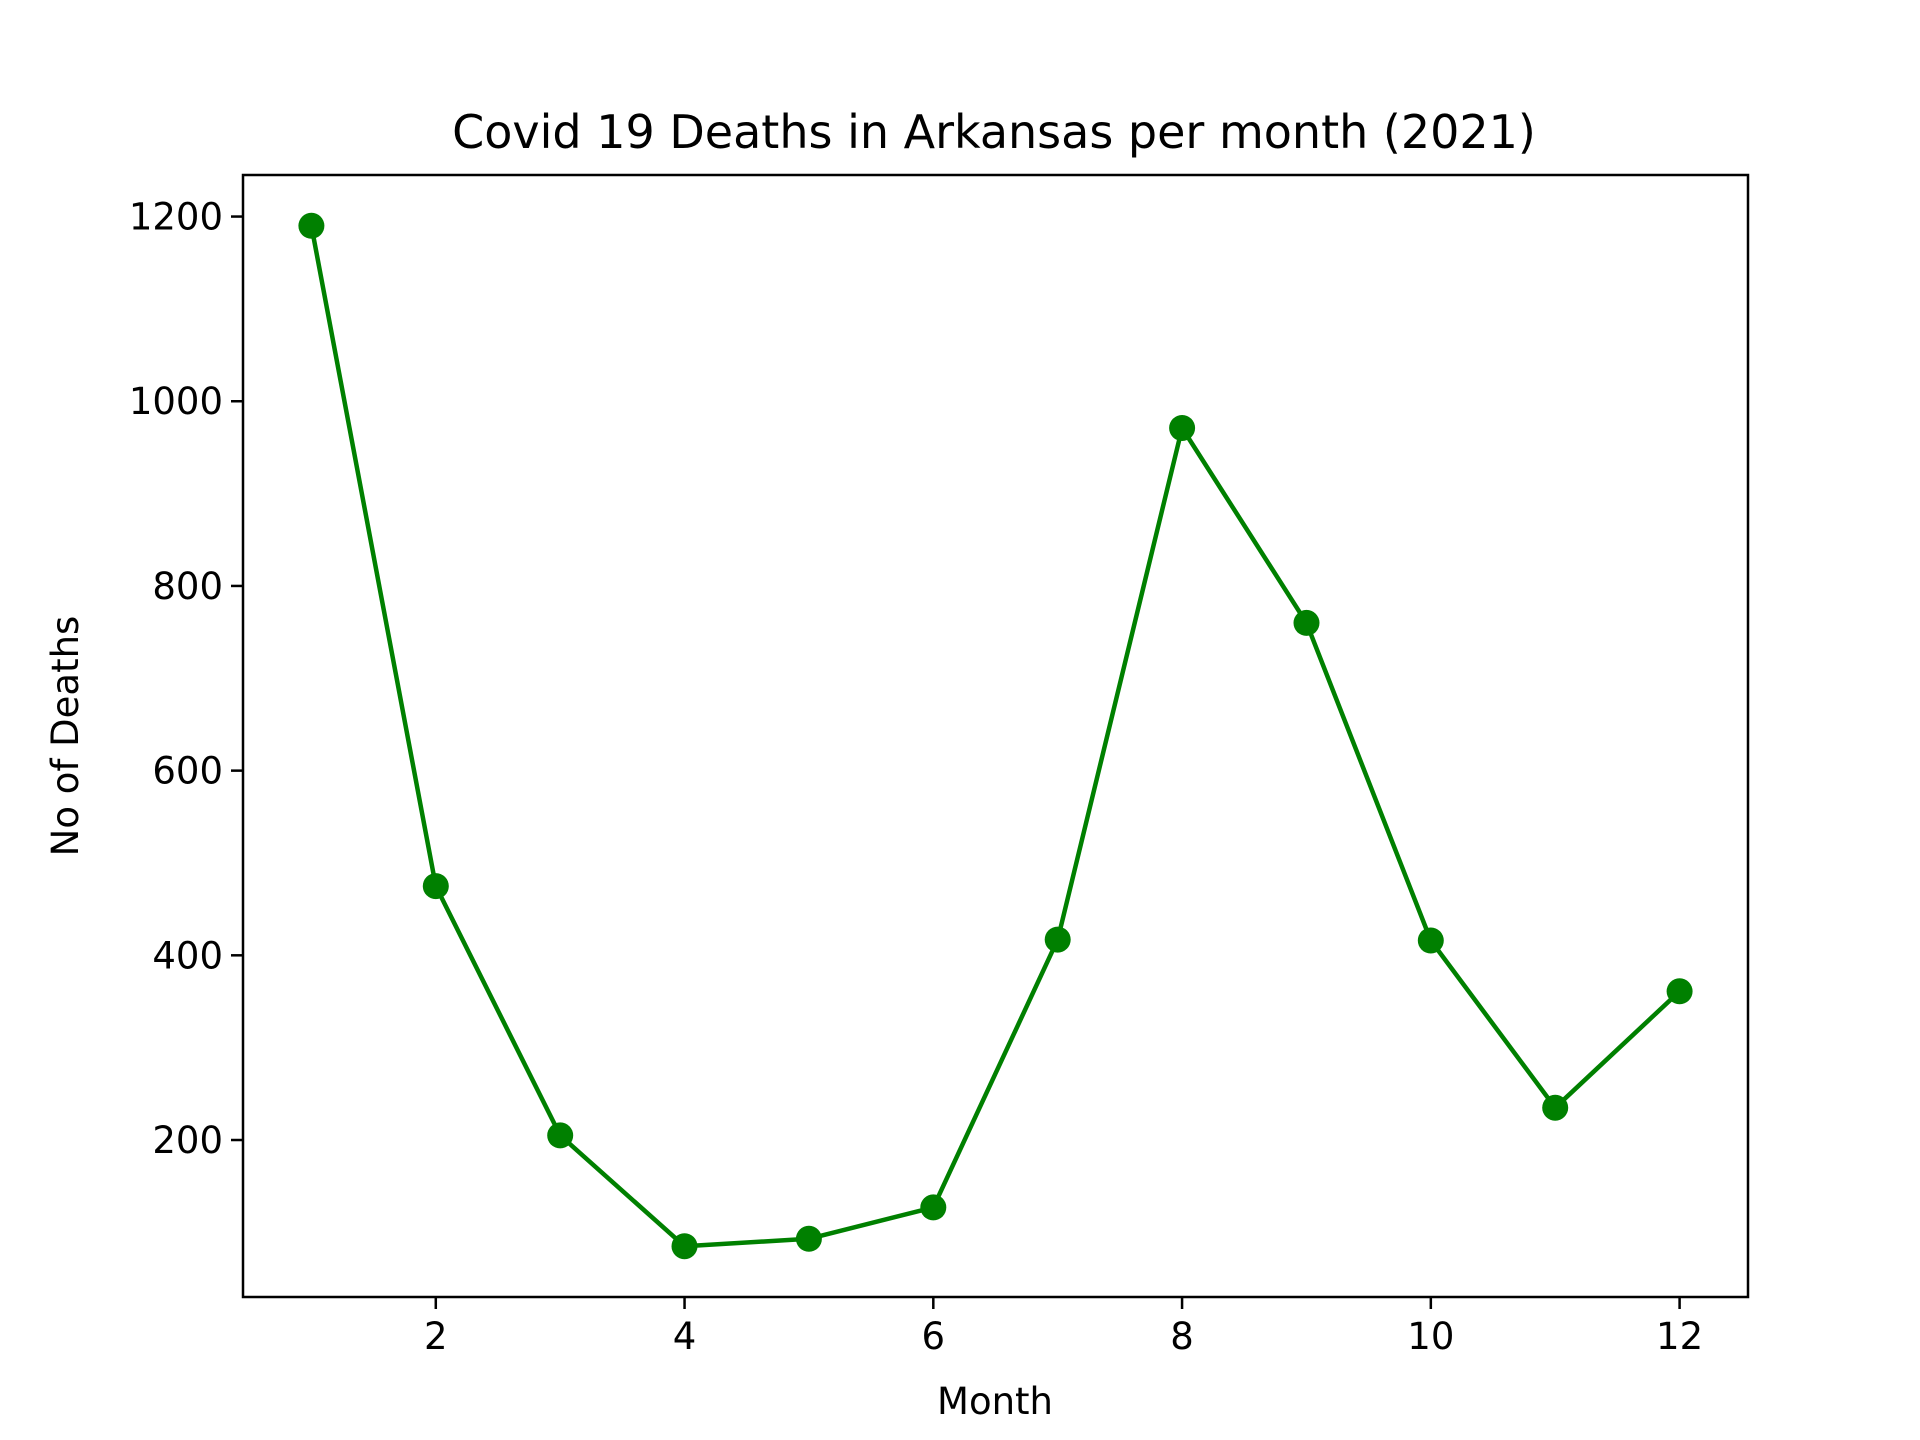 Image resolution: width=1920 pixels, height=1440 pixels. Describe the element at coordinates (187, 955) in the screenshot. I see `y-tick-label: 400` at that location.